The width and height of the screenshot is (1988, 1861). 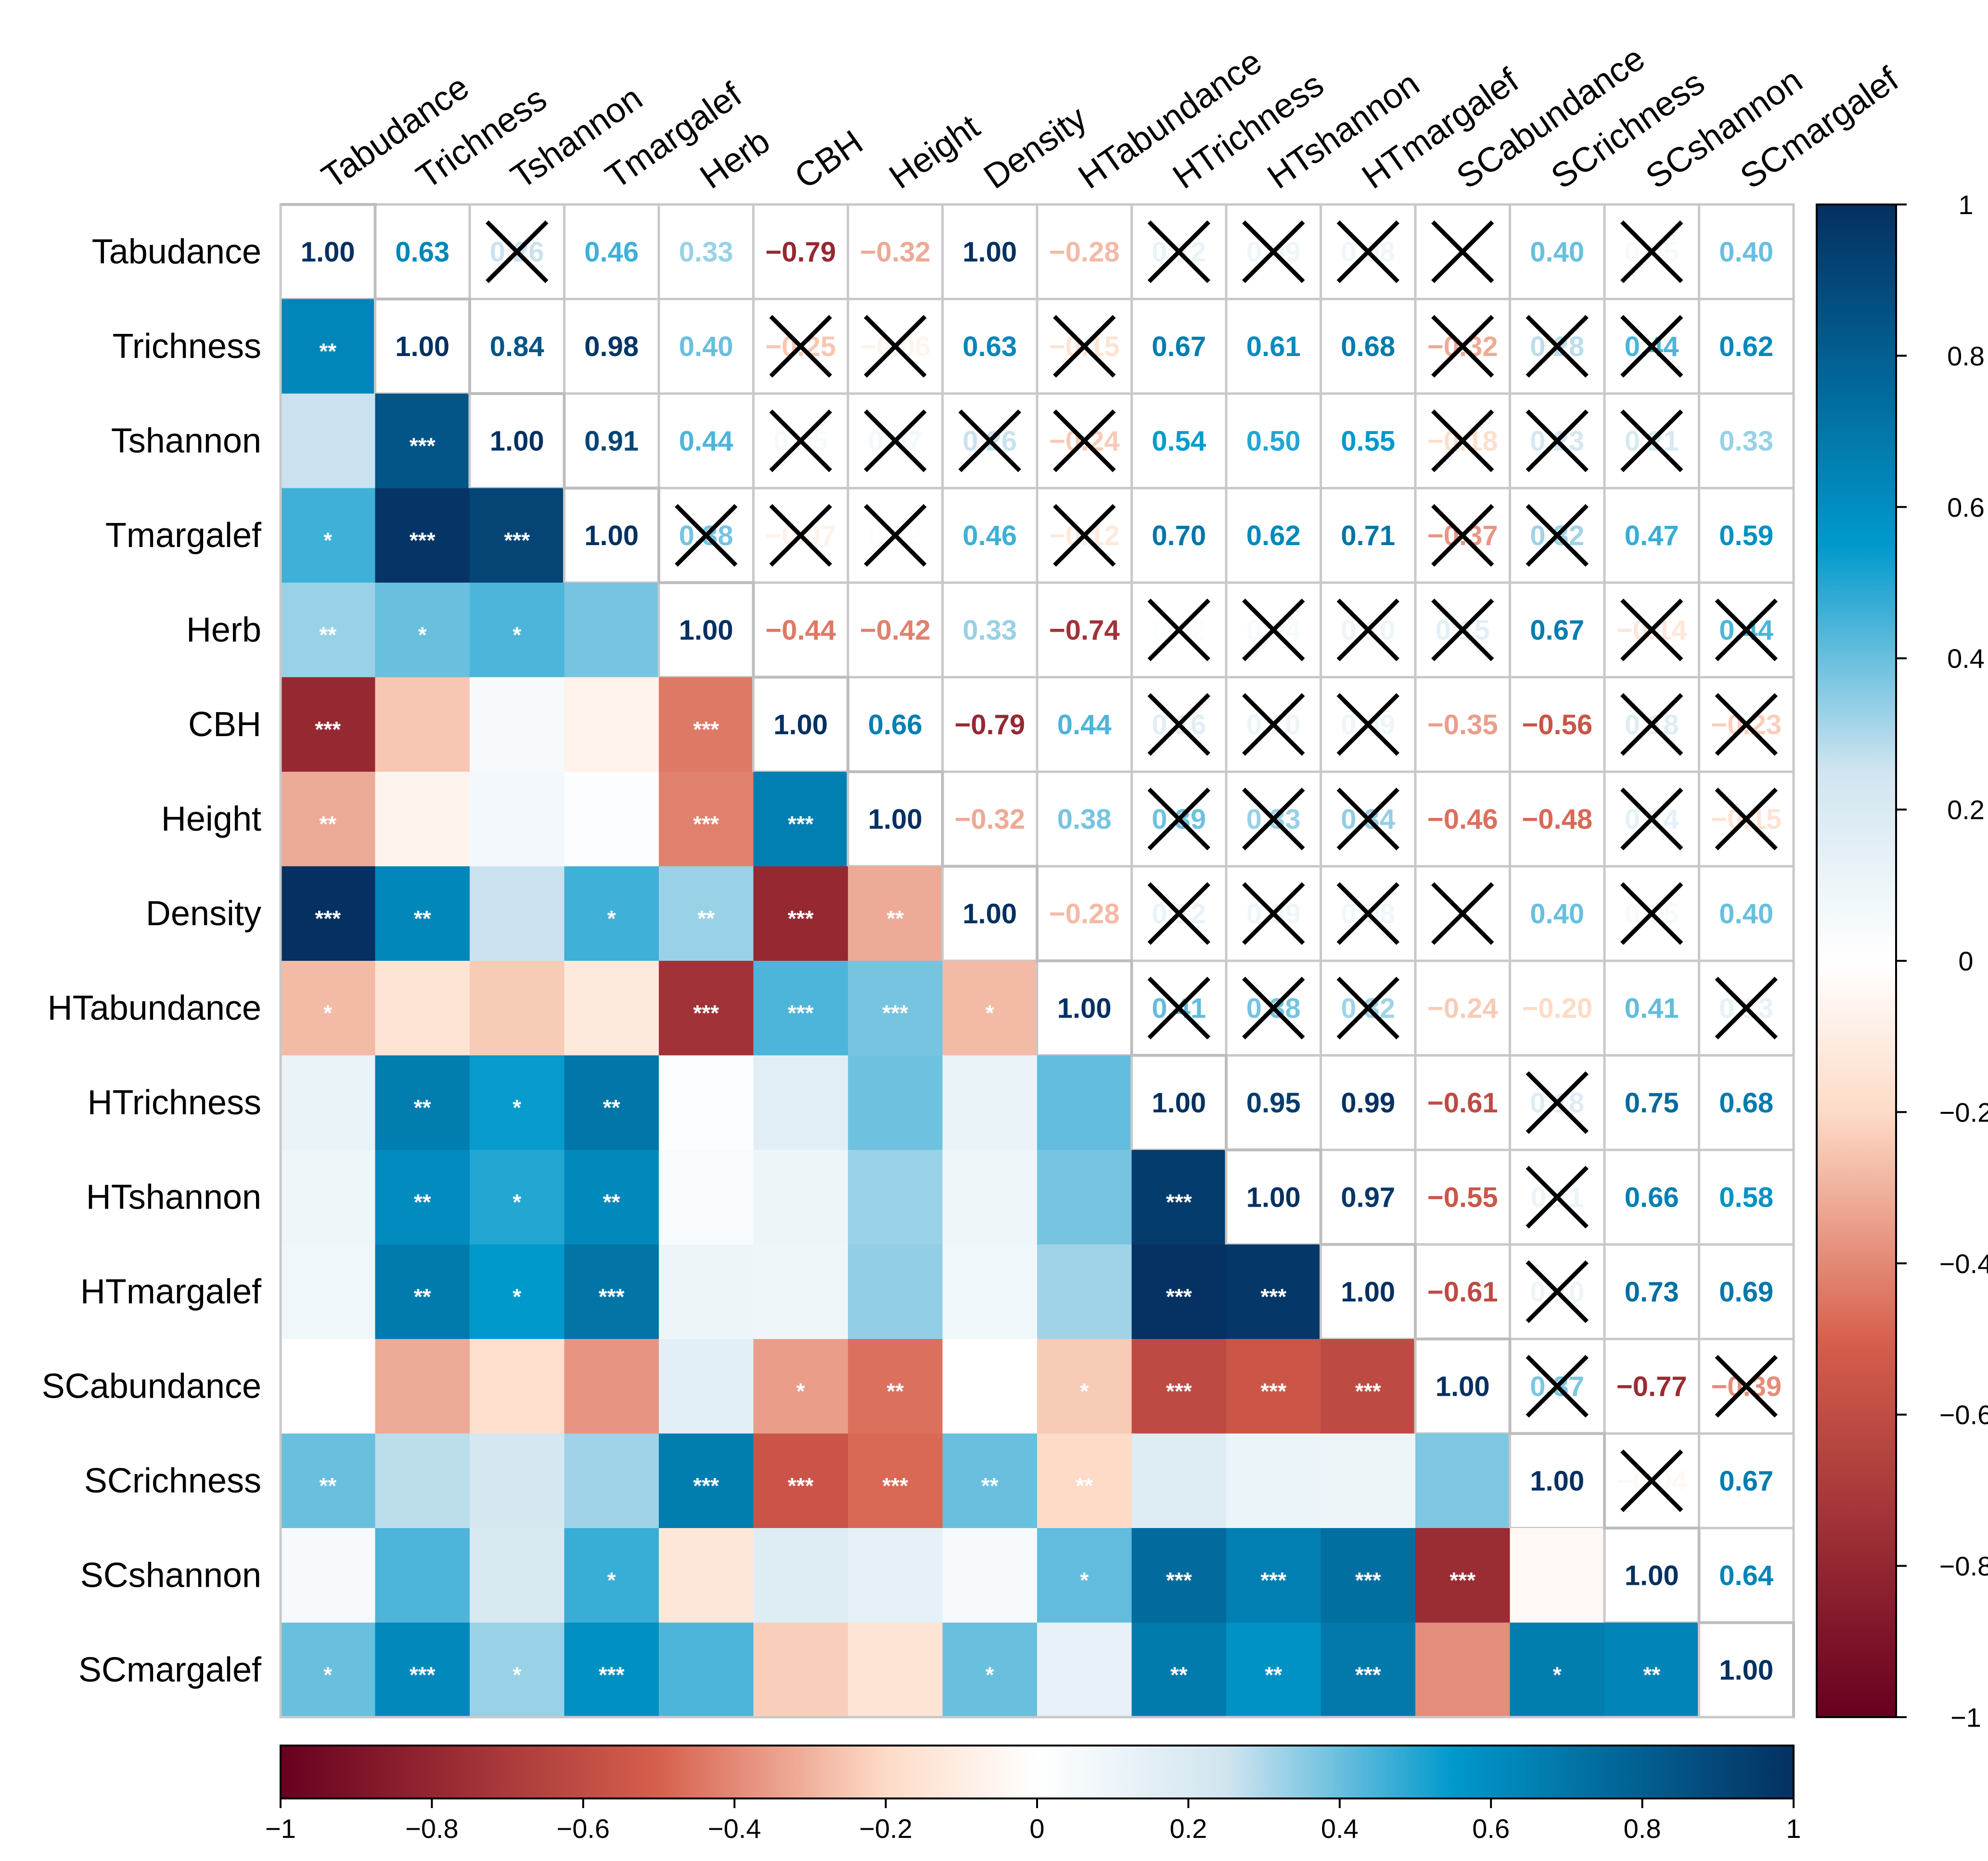 I want to click on coefficient-label: 0.61, so click(x=1273, y=346).